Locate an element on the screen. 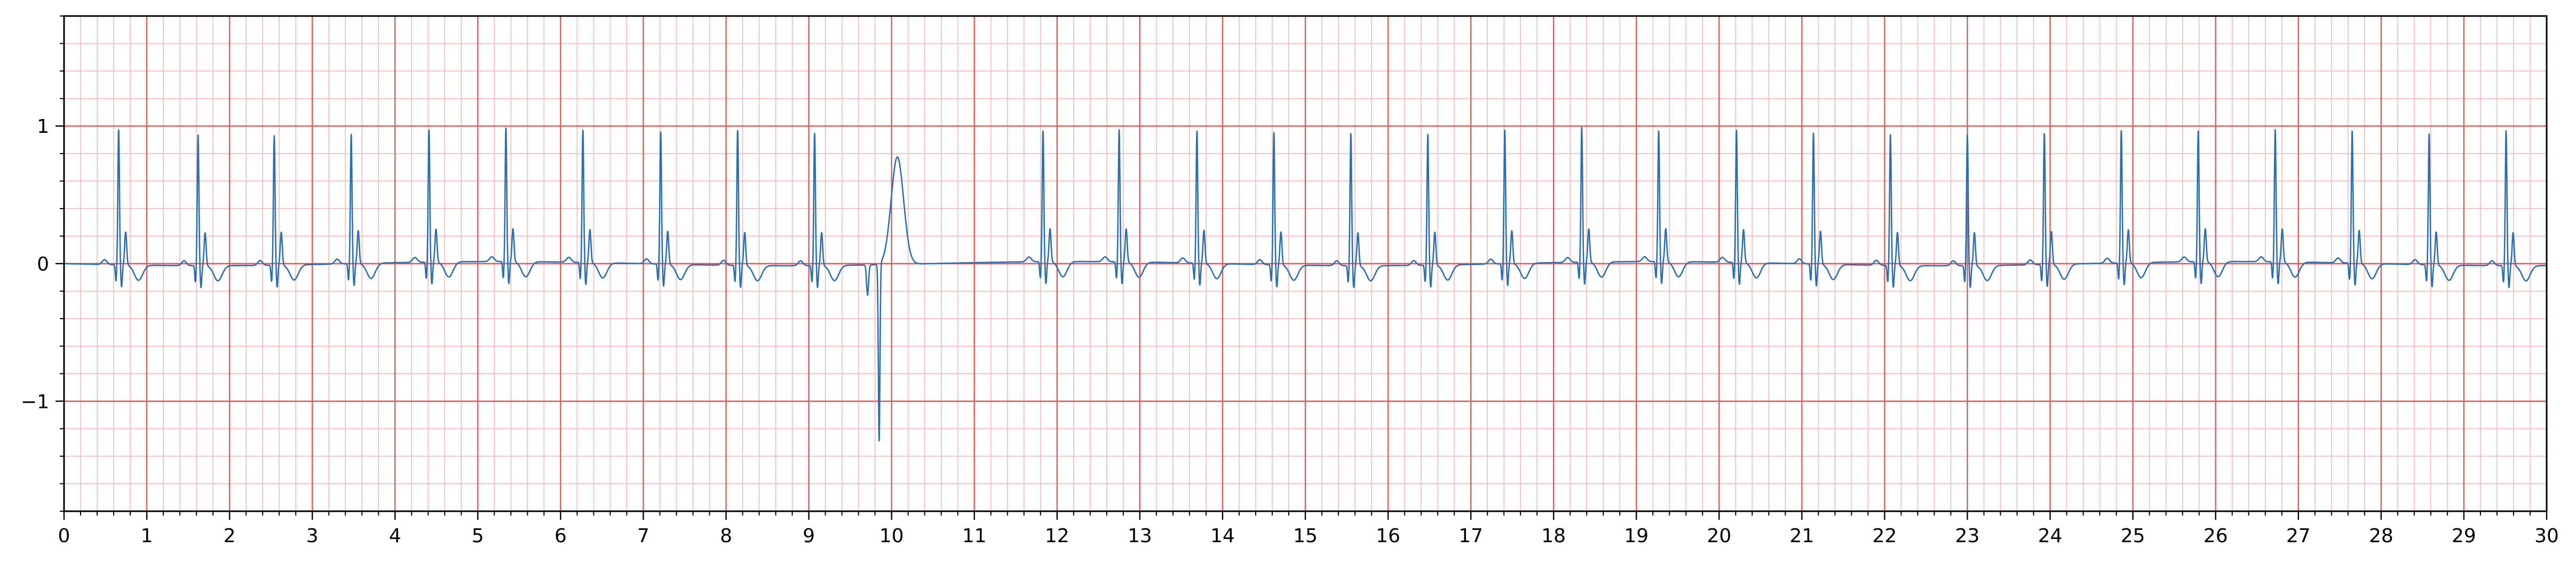 This screenshot has height=563, width=2576. x-tick-label: 3 is located at coordinates (312, 536).